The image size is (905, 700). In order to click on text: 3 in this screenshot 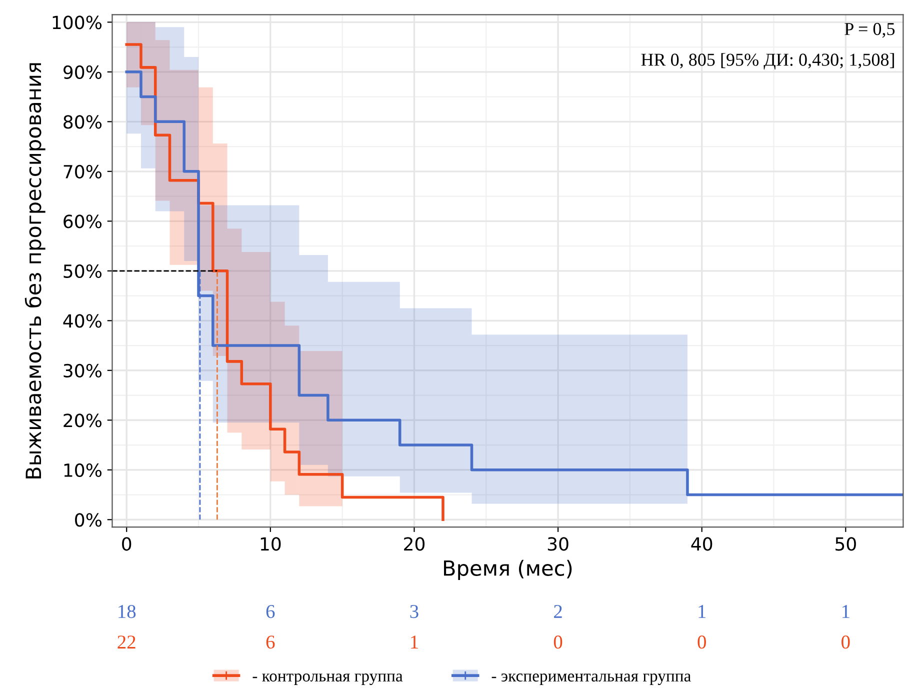, I will do `click(414, 611)`.